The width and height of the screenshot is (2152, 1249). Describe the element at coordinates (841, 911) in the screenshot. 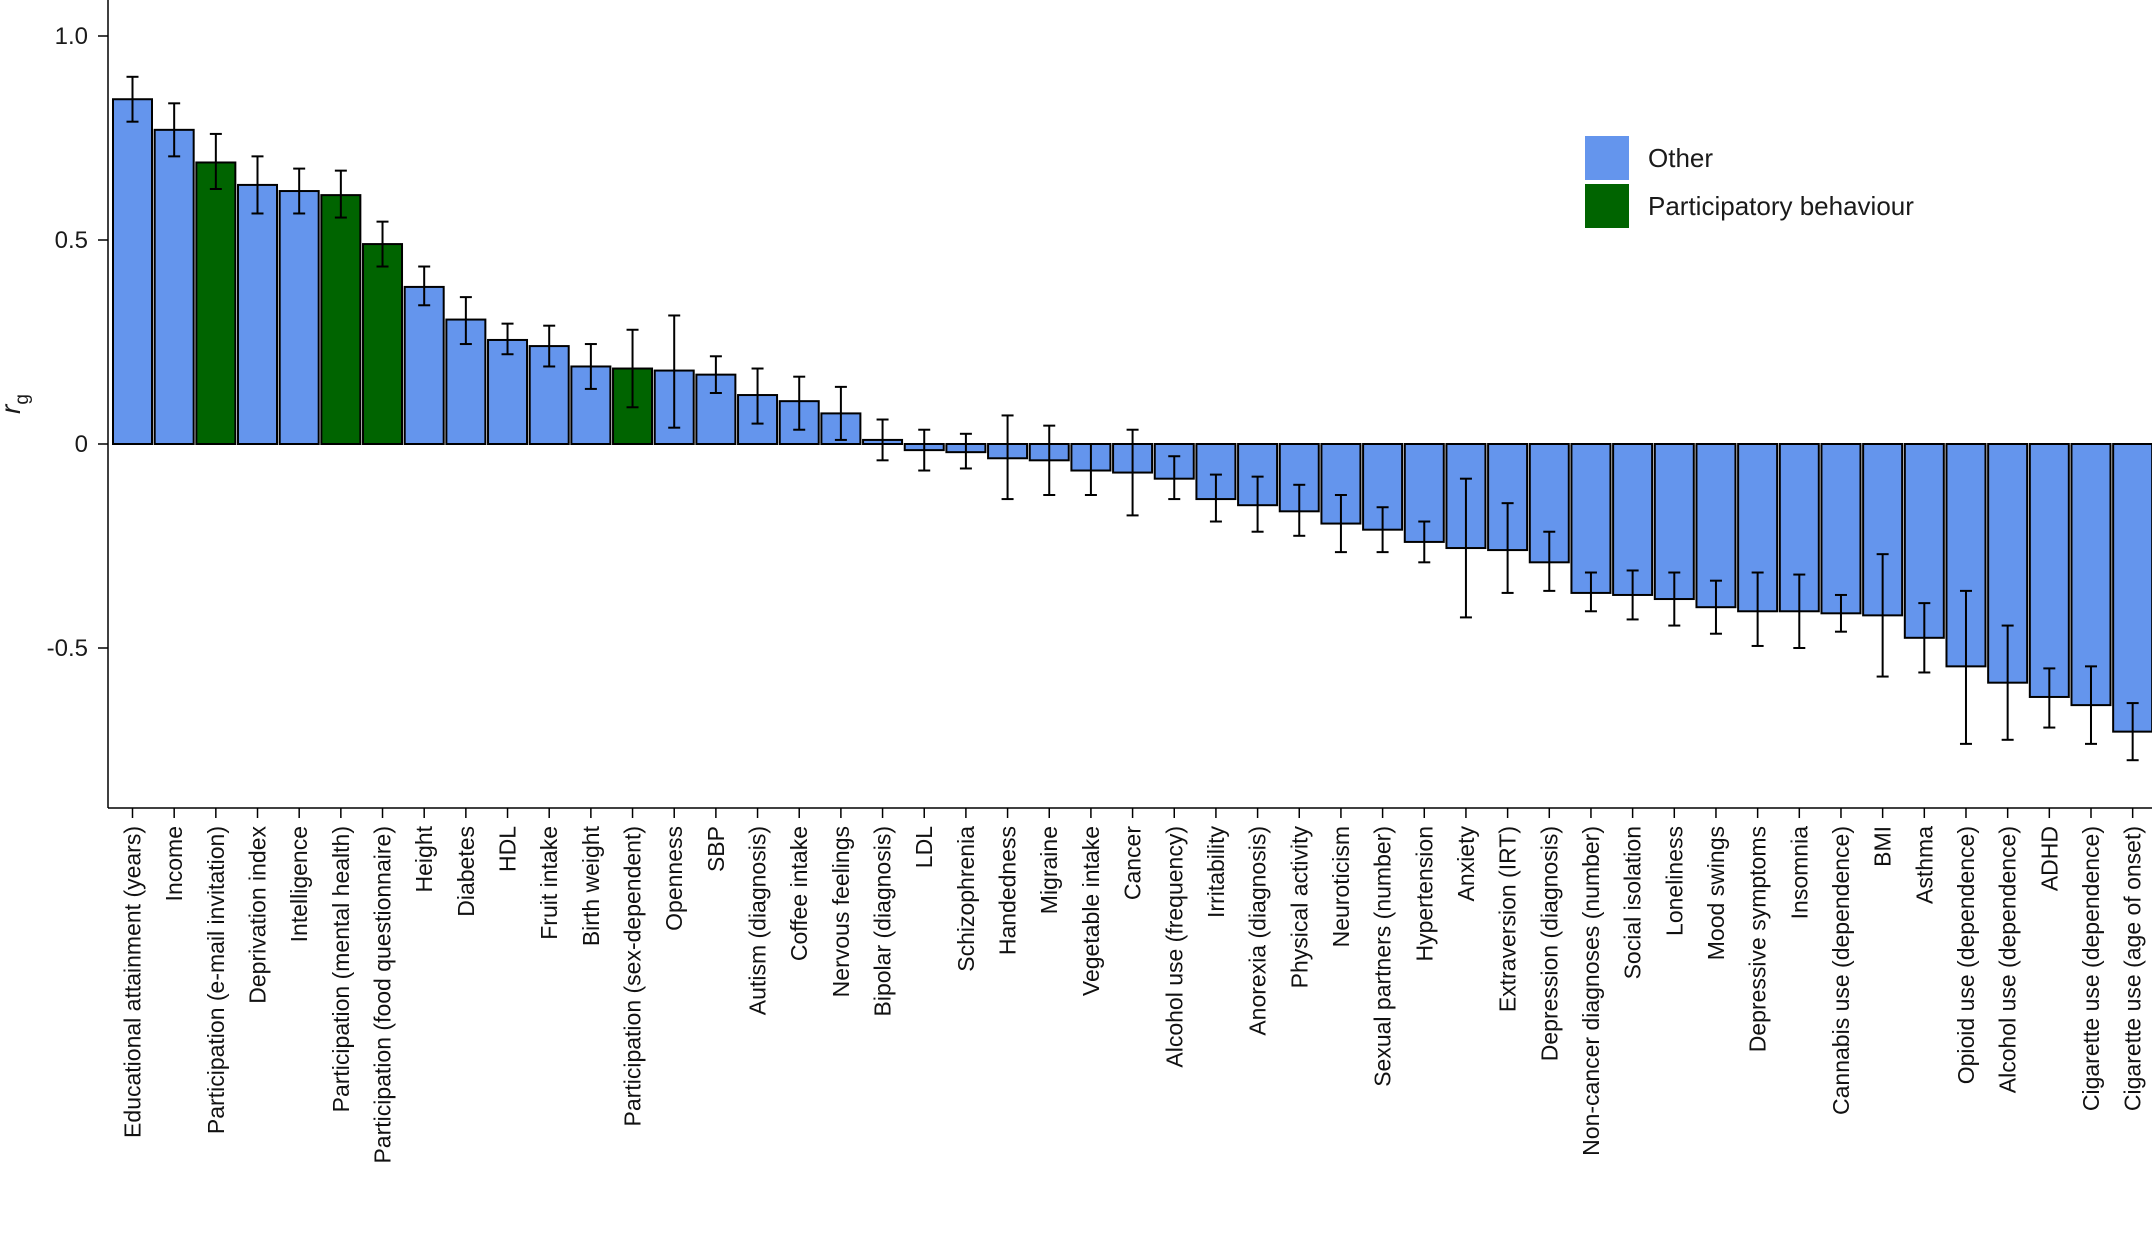

I see `category-label: Nervous feelings` at that location.